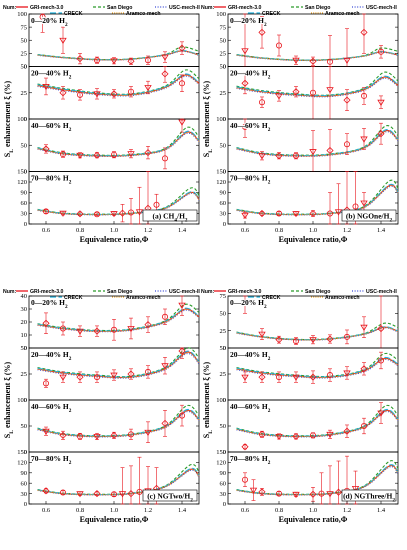 The height and width of the screenshot is (550, 407). What do you see at coordinates (317, 292) in the screenshot?
I see `legend-label: San Diego` at bounding box center [317, 292].